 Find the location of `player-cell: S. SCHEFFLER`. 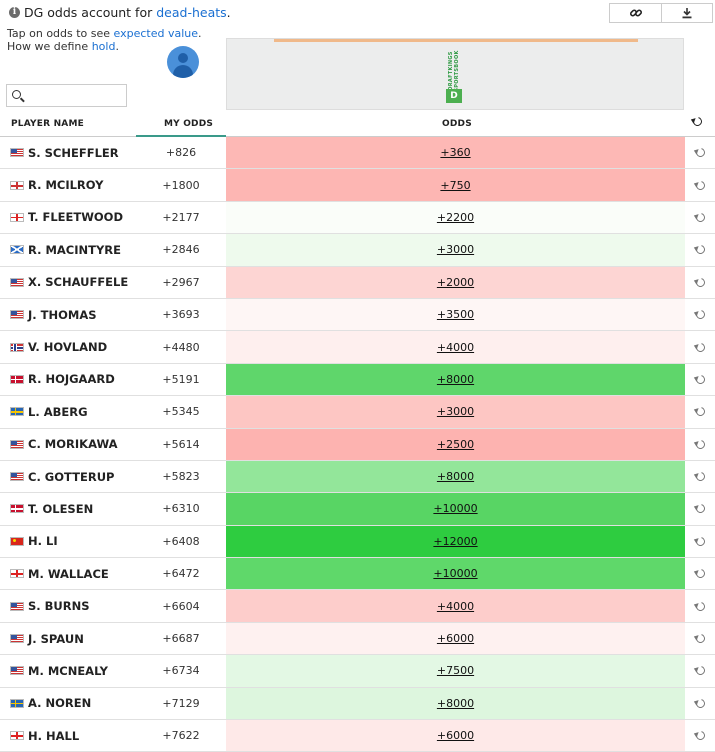

player-cell: S. SCHEFFLER is located at coordinates (64, 152).